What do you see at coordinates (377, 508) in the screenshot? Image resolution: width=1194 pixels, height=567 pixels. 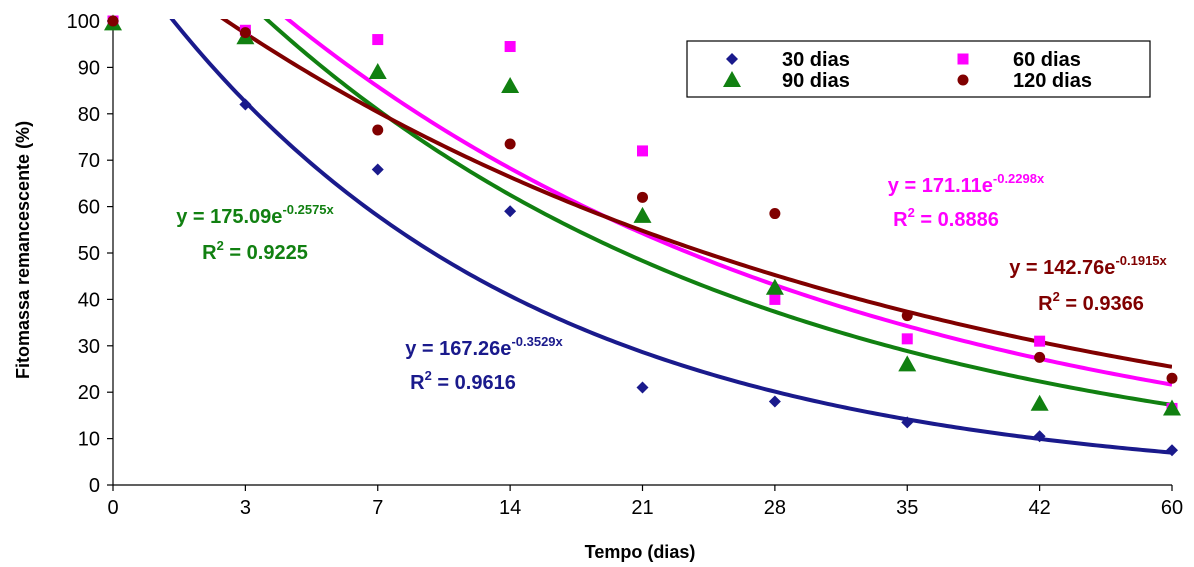 I see `x-tick-label: 7` at bounding box center [377, 508].